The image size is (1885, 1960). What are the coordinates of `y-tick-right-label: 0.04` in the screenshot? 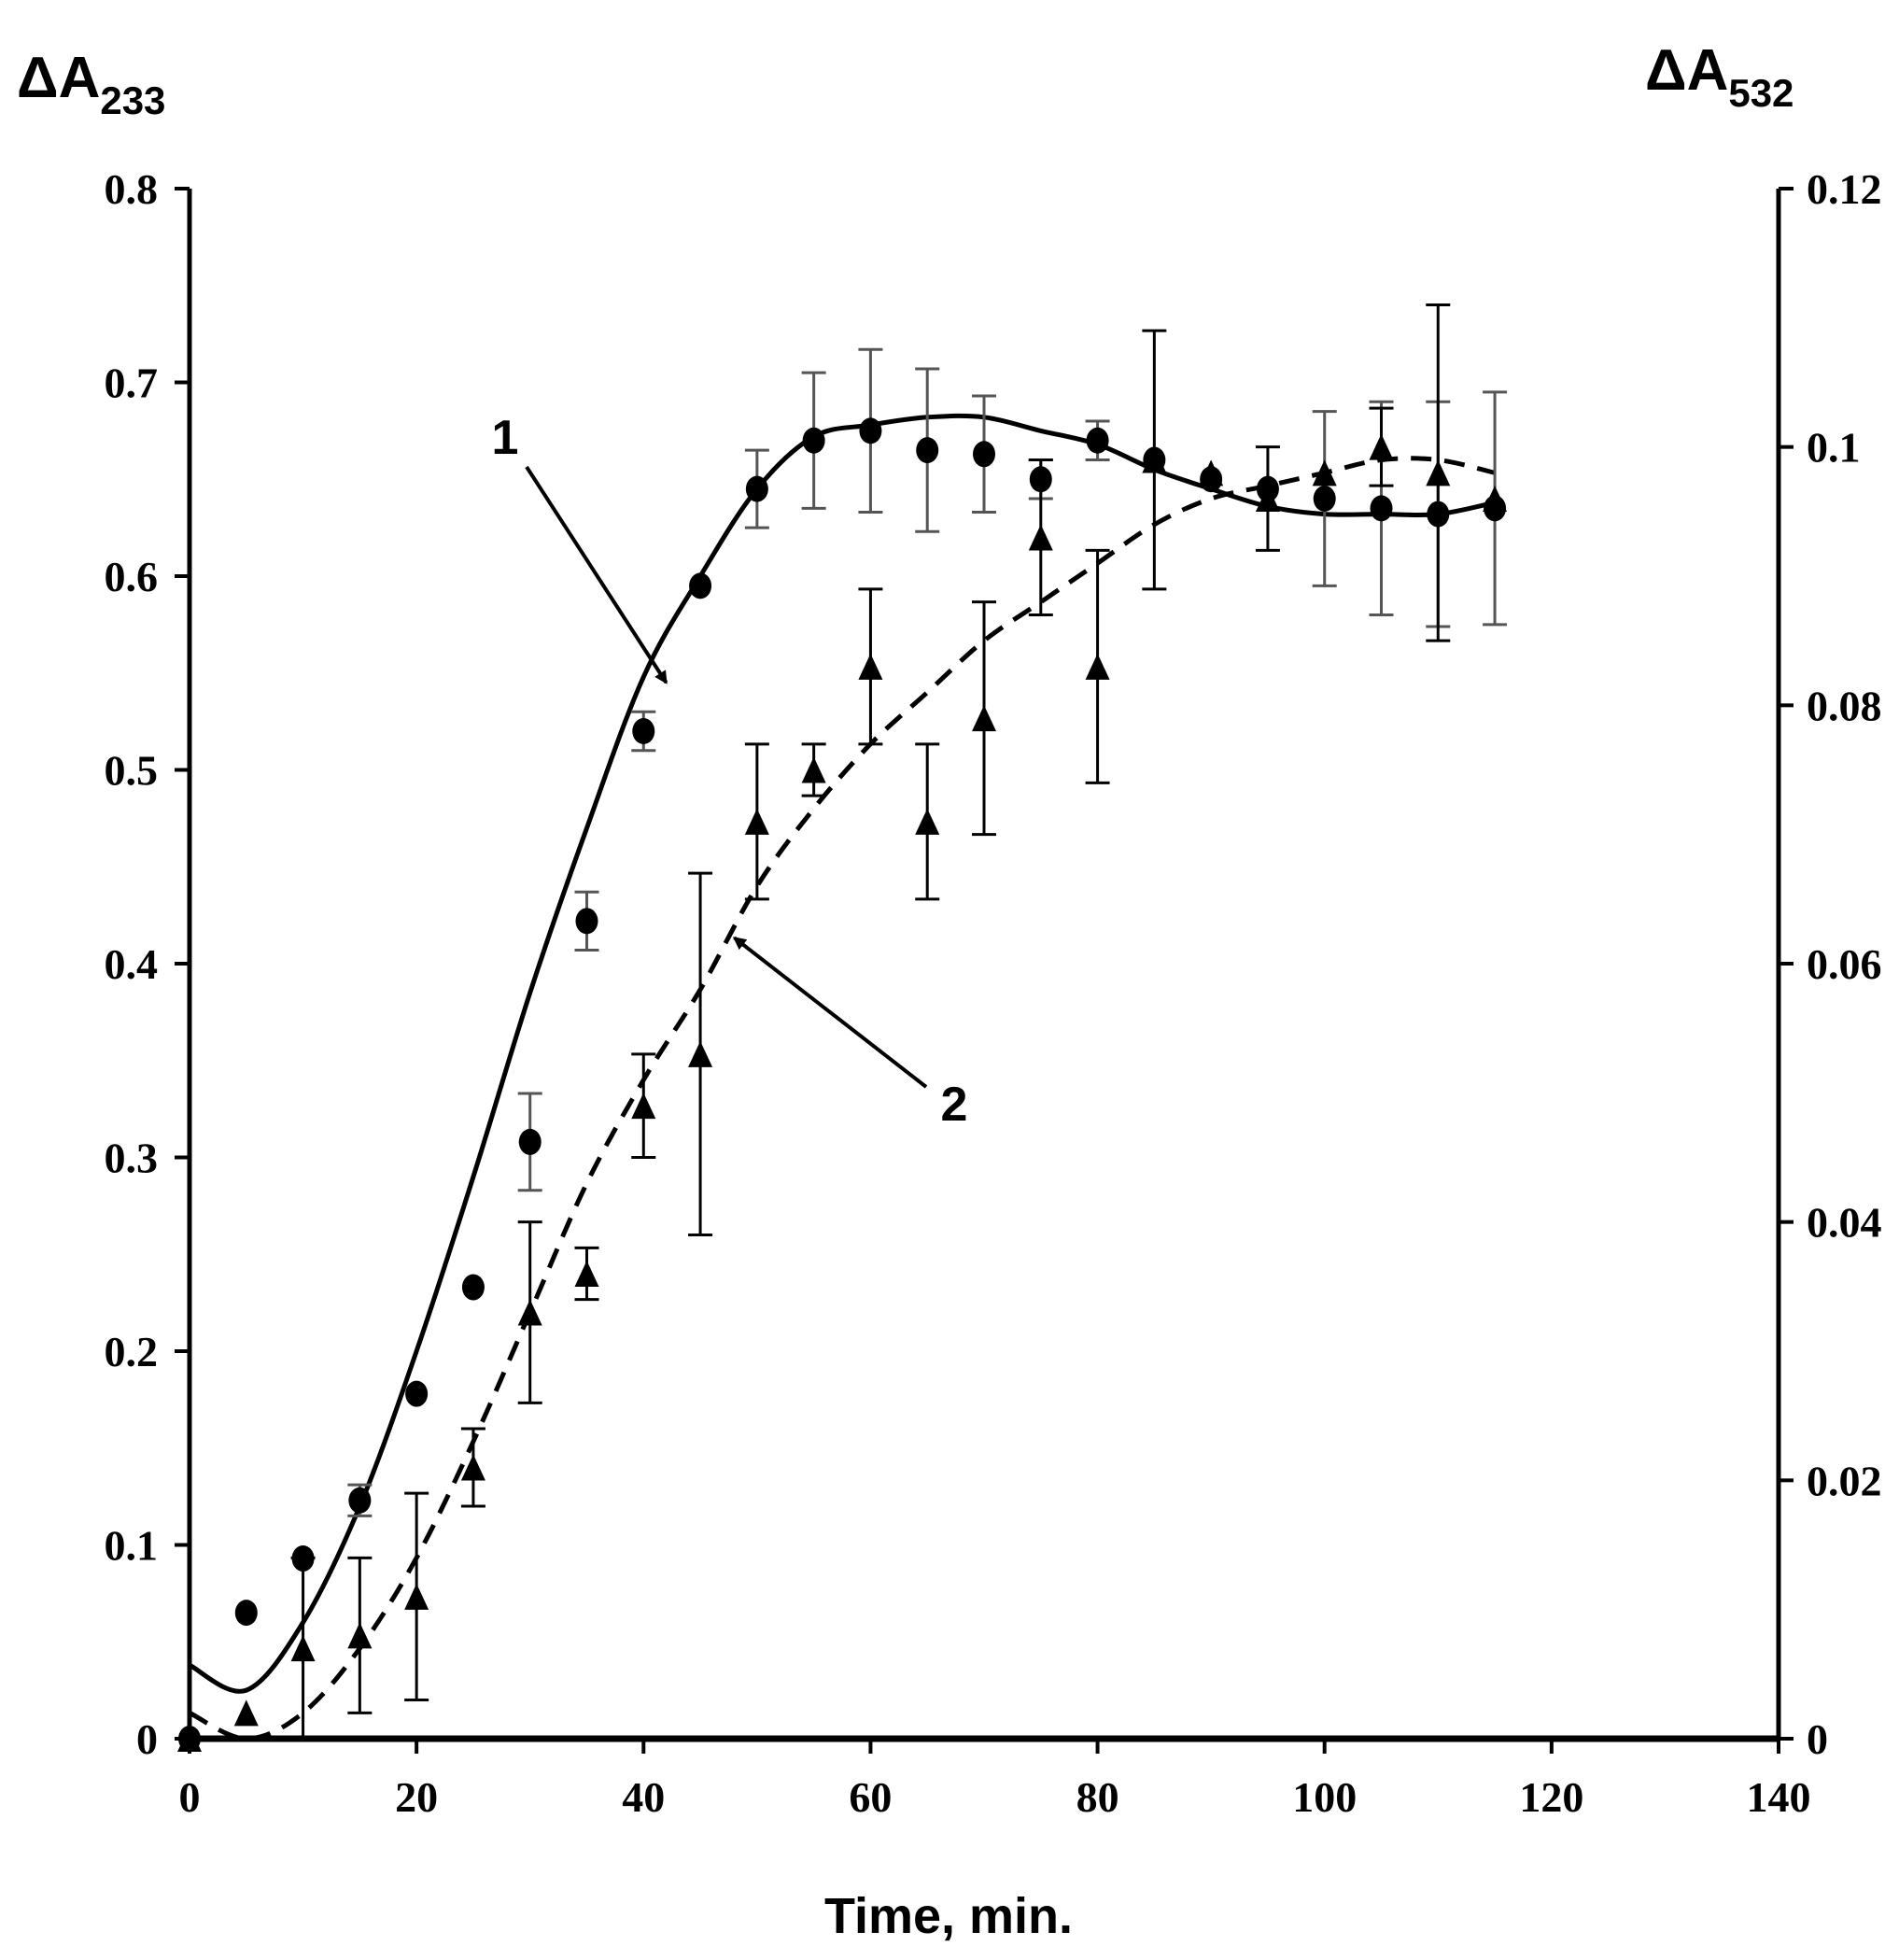 It's located at (1844, 1223).